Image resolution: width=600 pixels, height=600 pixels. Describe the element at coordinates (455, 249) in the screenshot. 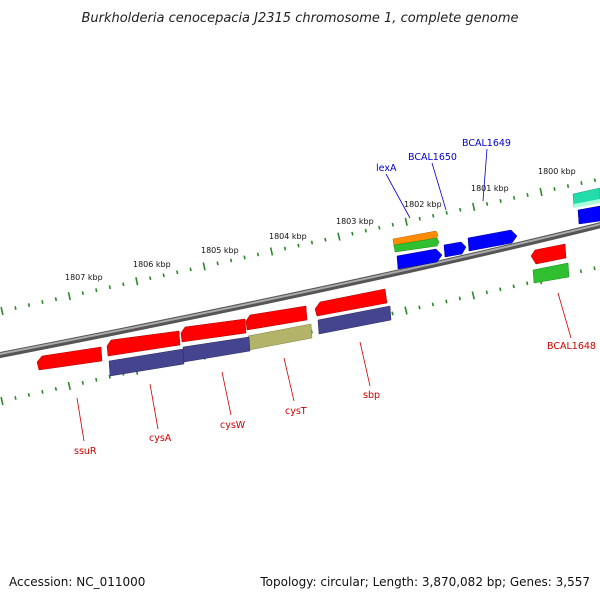

I see `gene-BCAL1650` at that location.